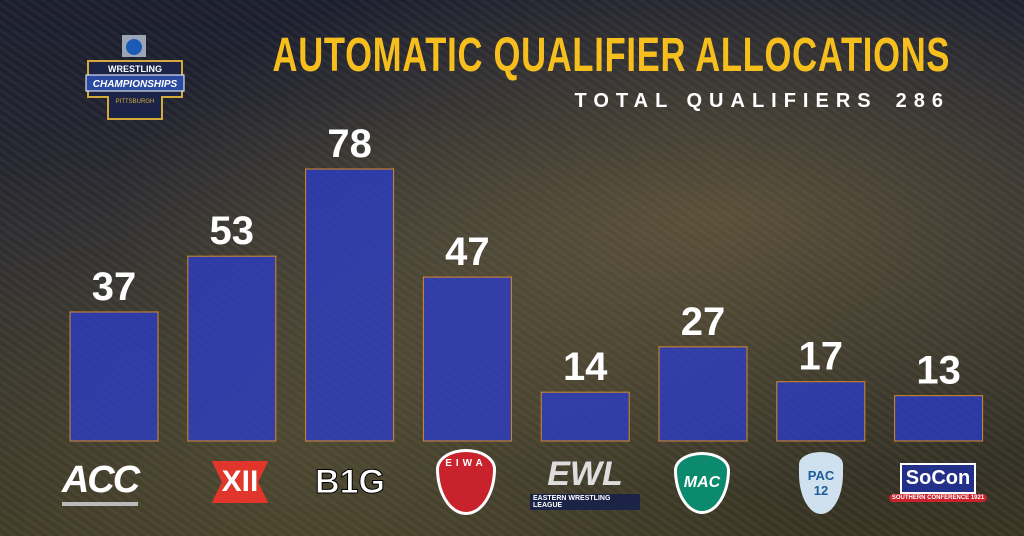 This screenshot has height=536, width=1024. Describe the element at coordinates (938, 371) in the screenshot. I see `value-label: 13` at that location.